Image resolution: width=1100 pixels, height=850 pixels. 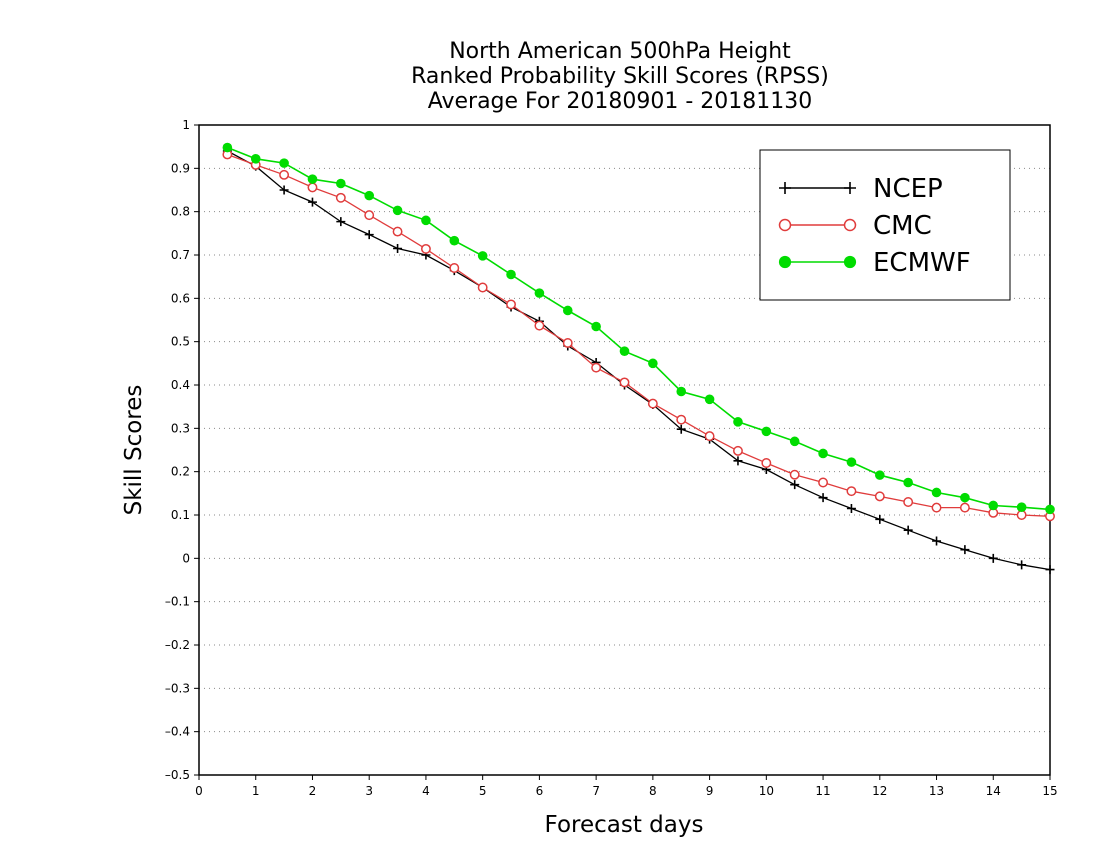 I want to click on x-tick-label: 13, so click(x=936, y=791).